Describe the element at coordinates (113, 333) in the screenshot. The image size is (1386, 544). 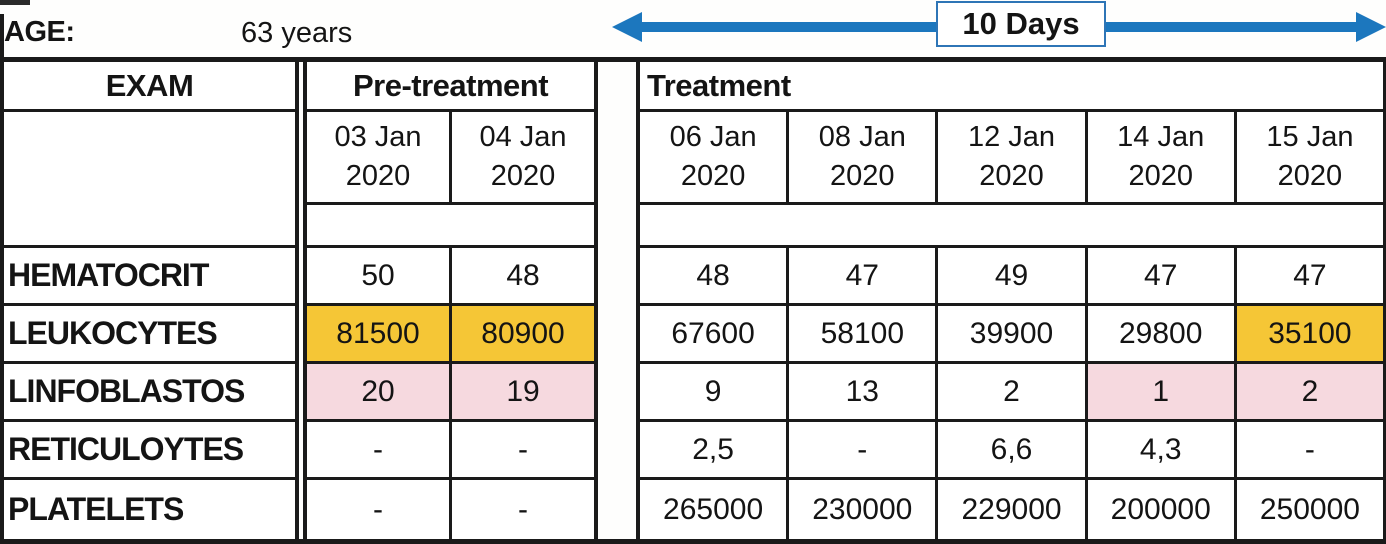
I see `row-label-leukocytes: LEUKOCYTES` at that location.